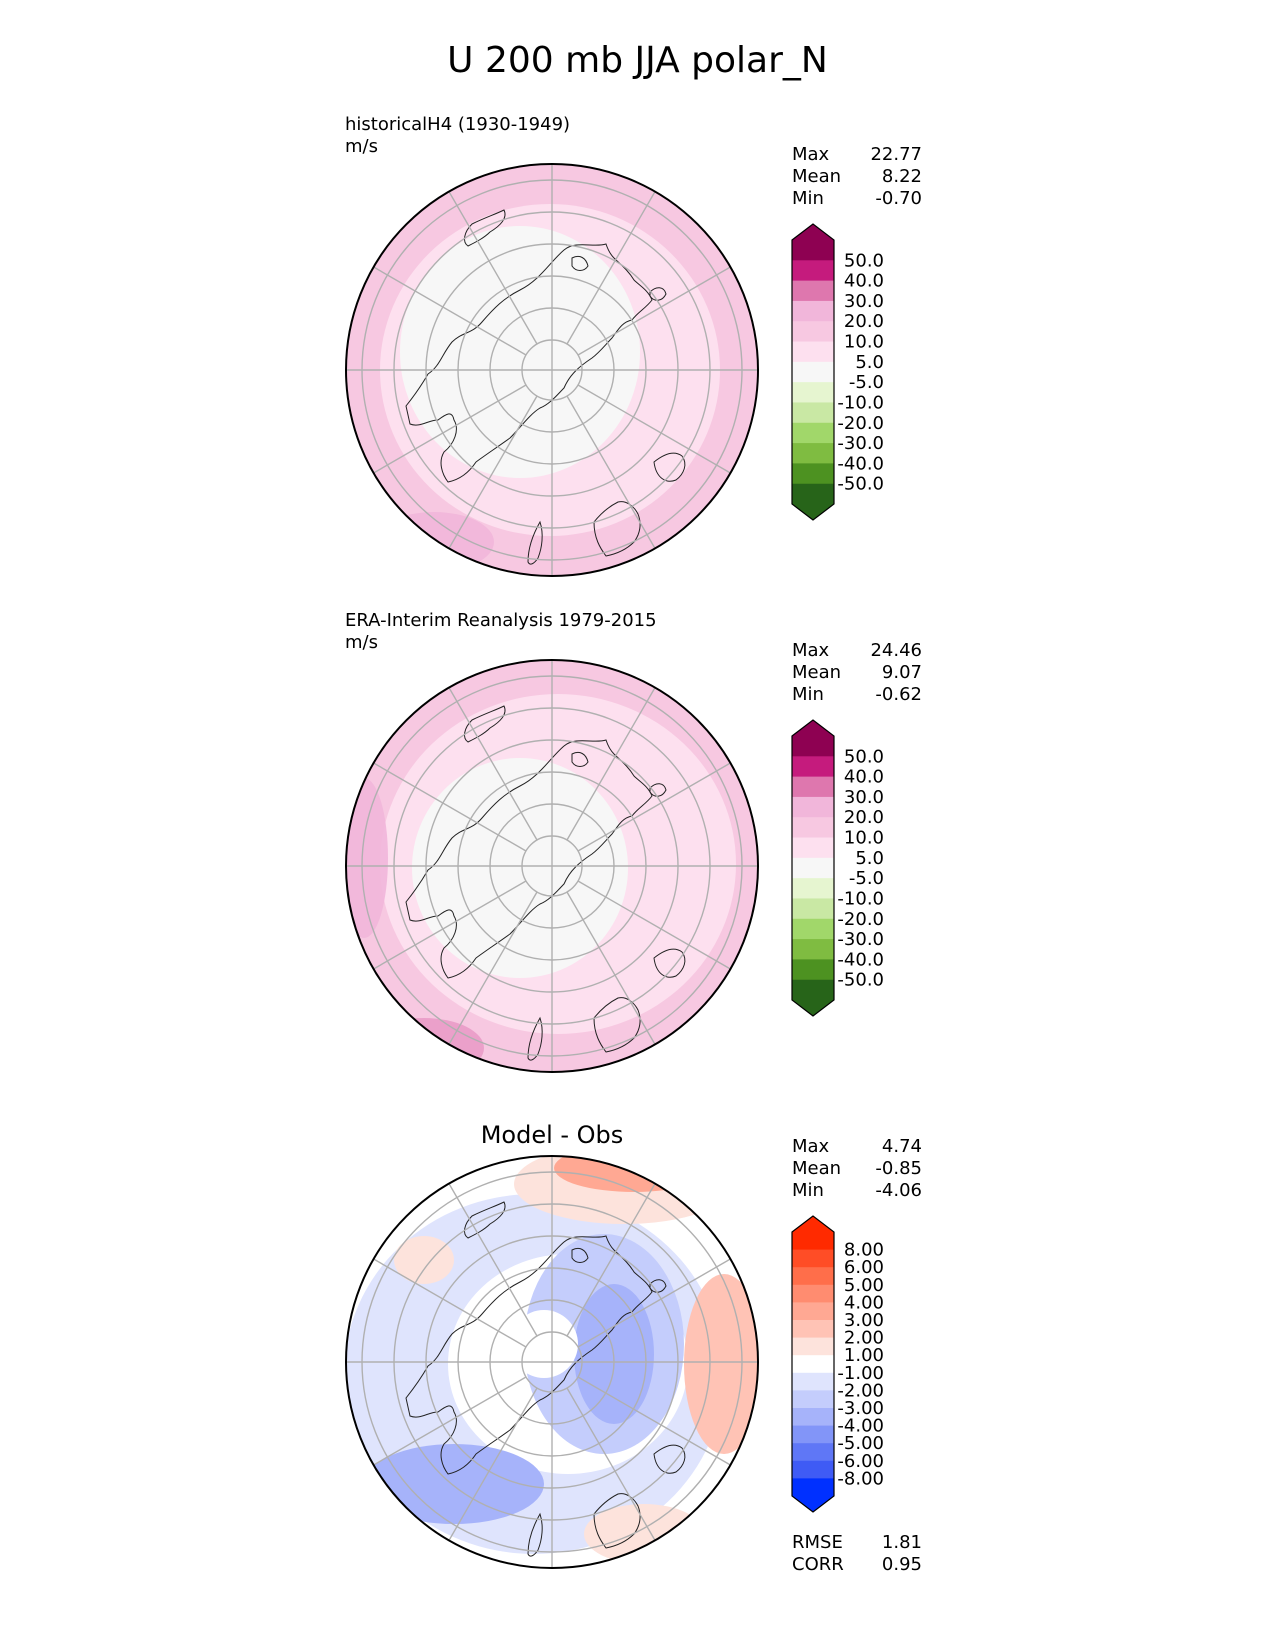 The height and width of the screenshot is (1650, 1275). Describe the element at coordinates (857, 1169) in the screenshot. I see `panel3-stats: Max 4.74 Mean -0.85 Min -4.06` at that location.